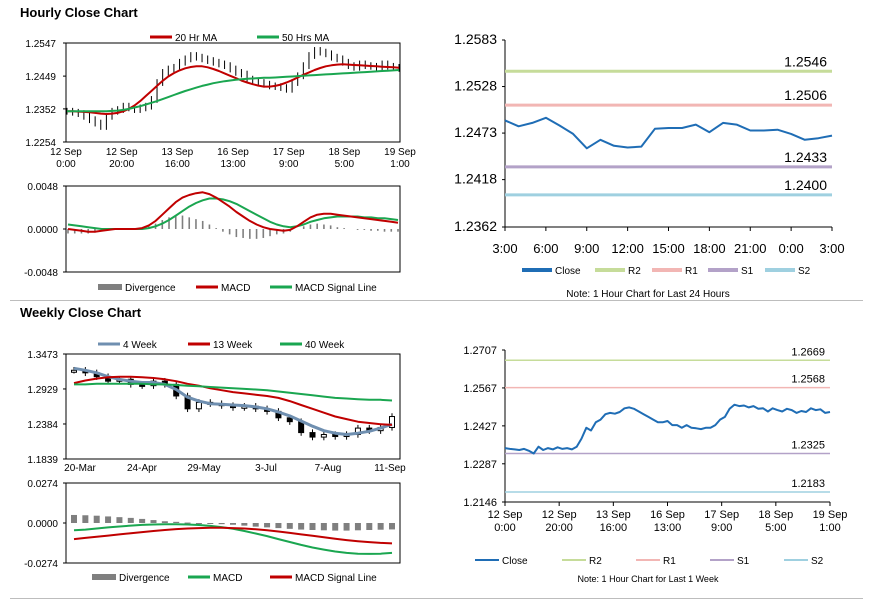  I want to click on weekly-1h-x-tick-label: 17 Sep, so click(721, 515).